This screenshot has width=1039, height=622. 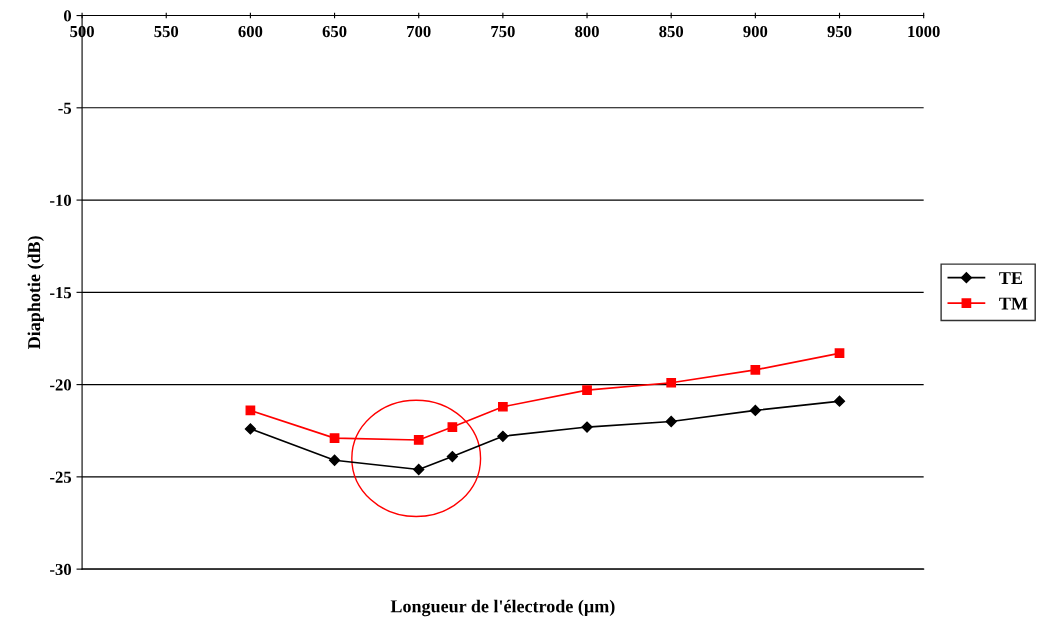 What do you see at coordinates (671, 31) in the screenshot?
I see `x-tick-label: 850` at bounding box center [671, 31].